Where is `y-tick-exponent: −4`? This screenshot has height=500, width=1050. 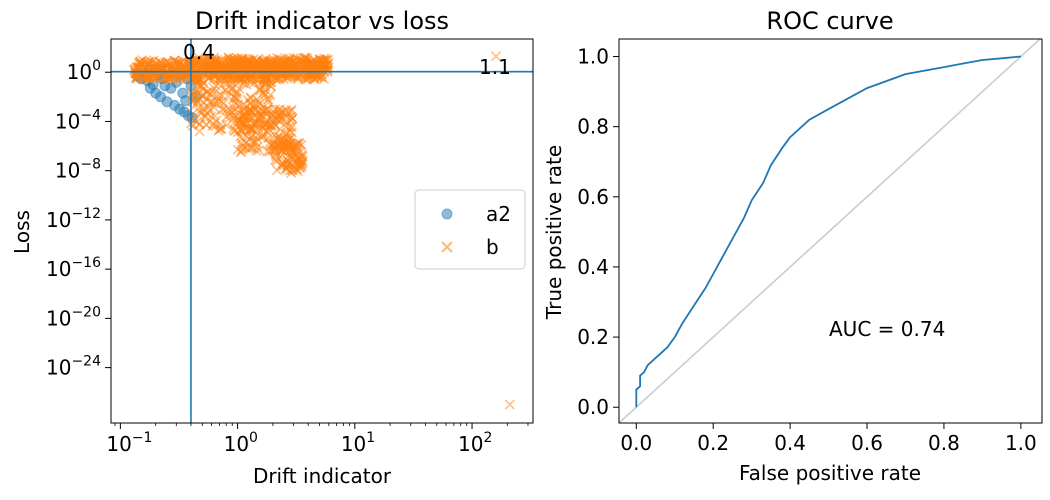
y-tick-exponent: −4 is located at coordinates (90, 115).